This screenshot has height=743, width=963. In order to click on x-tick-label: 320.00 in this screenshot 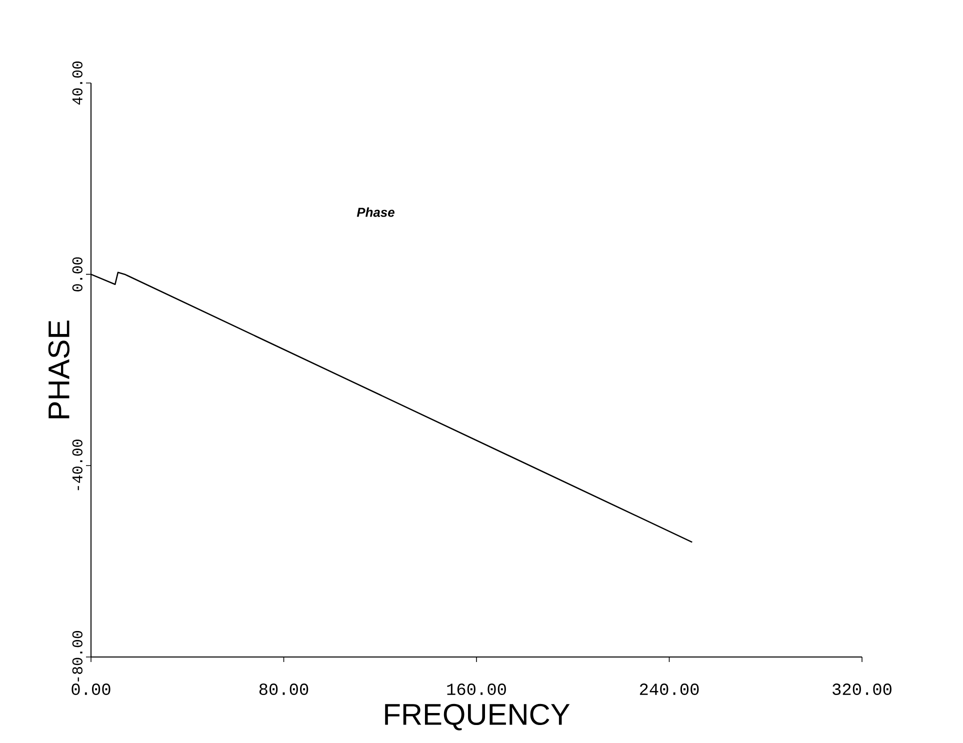, I will do `click(862, 690)`.